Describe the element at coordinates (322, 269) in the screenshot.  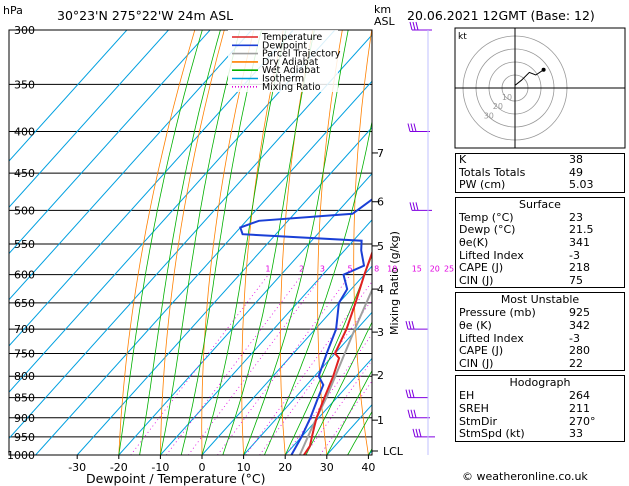
I see `mixing-ratio-label: 3` at that location.